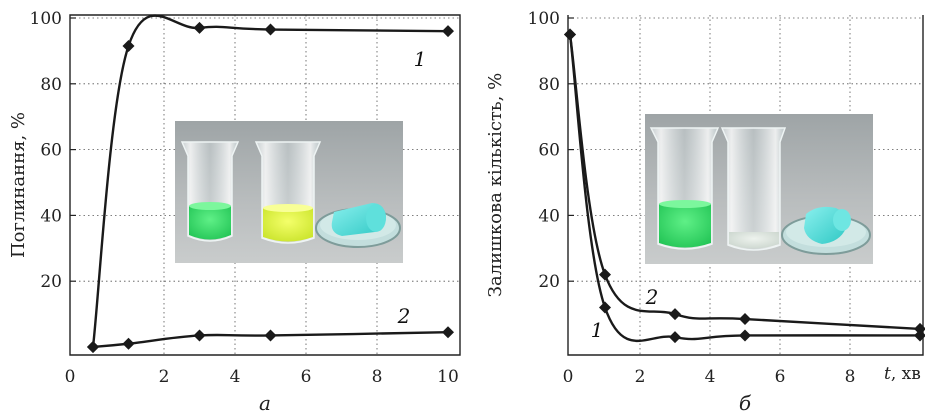 This screenshot has width=925, height=418. Describe the element at coordinates (289, 192) in the screenshot. I see `inset-photo-a` at that location.